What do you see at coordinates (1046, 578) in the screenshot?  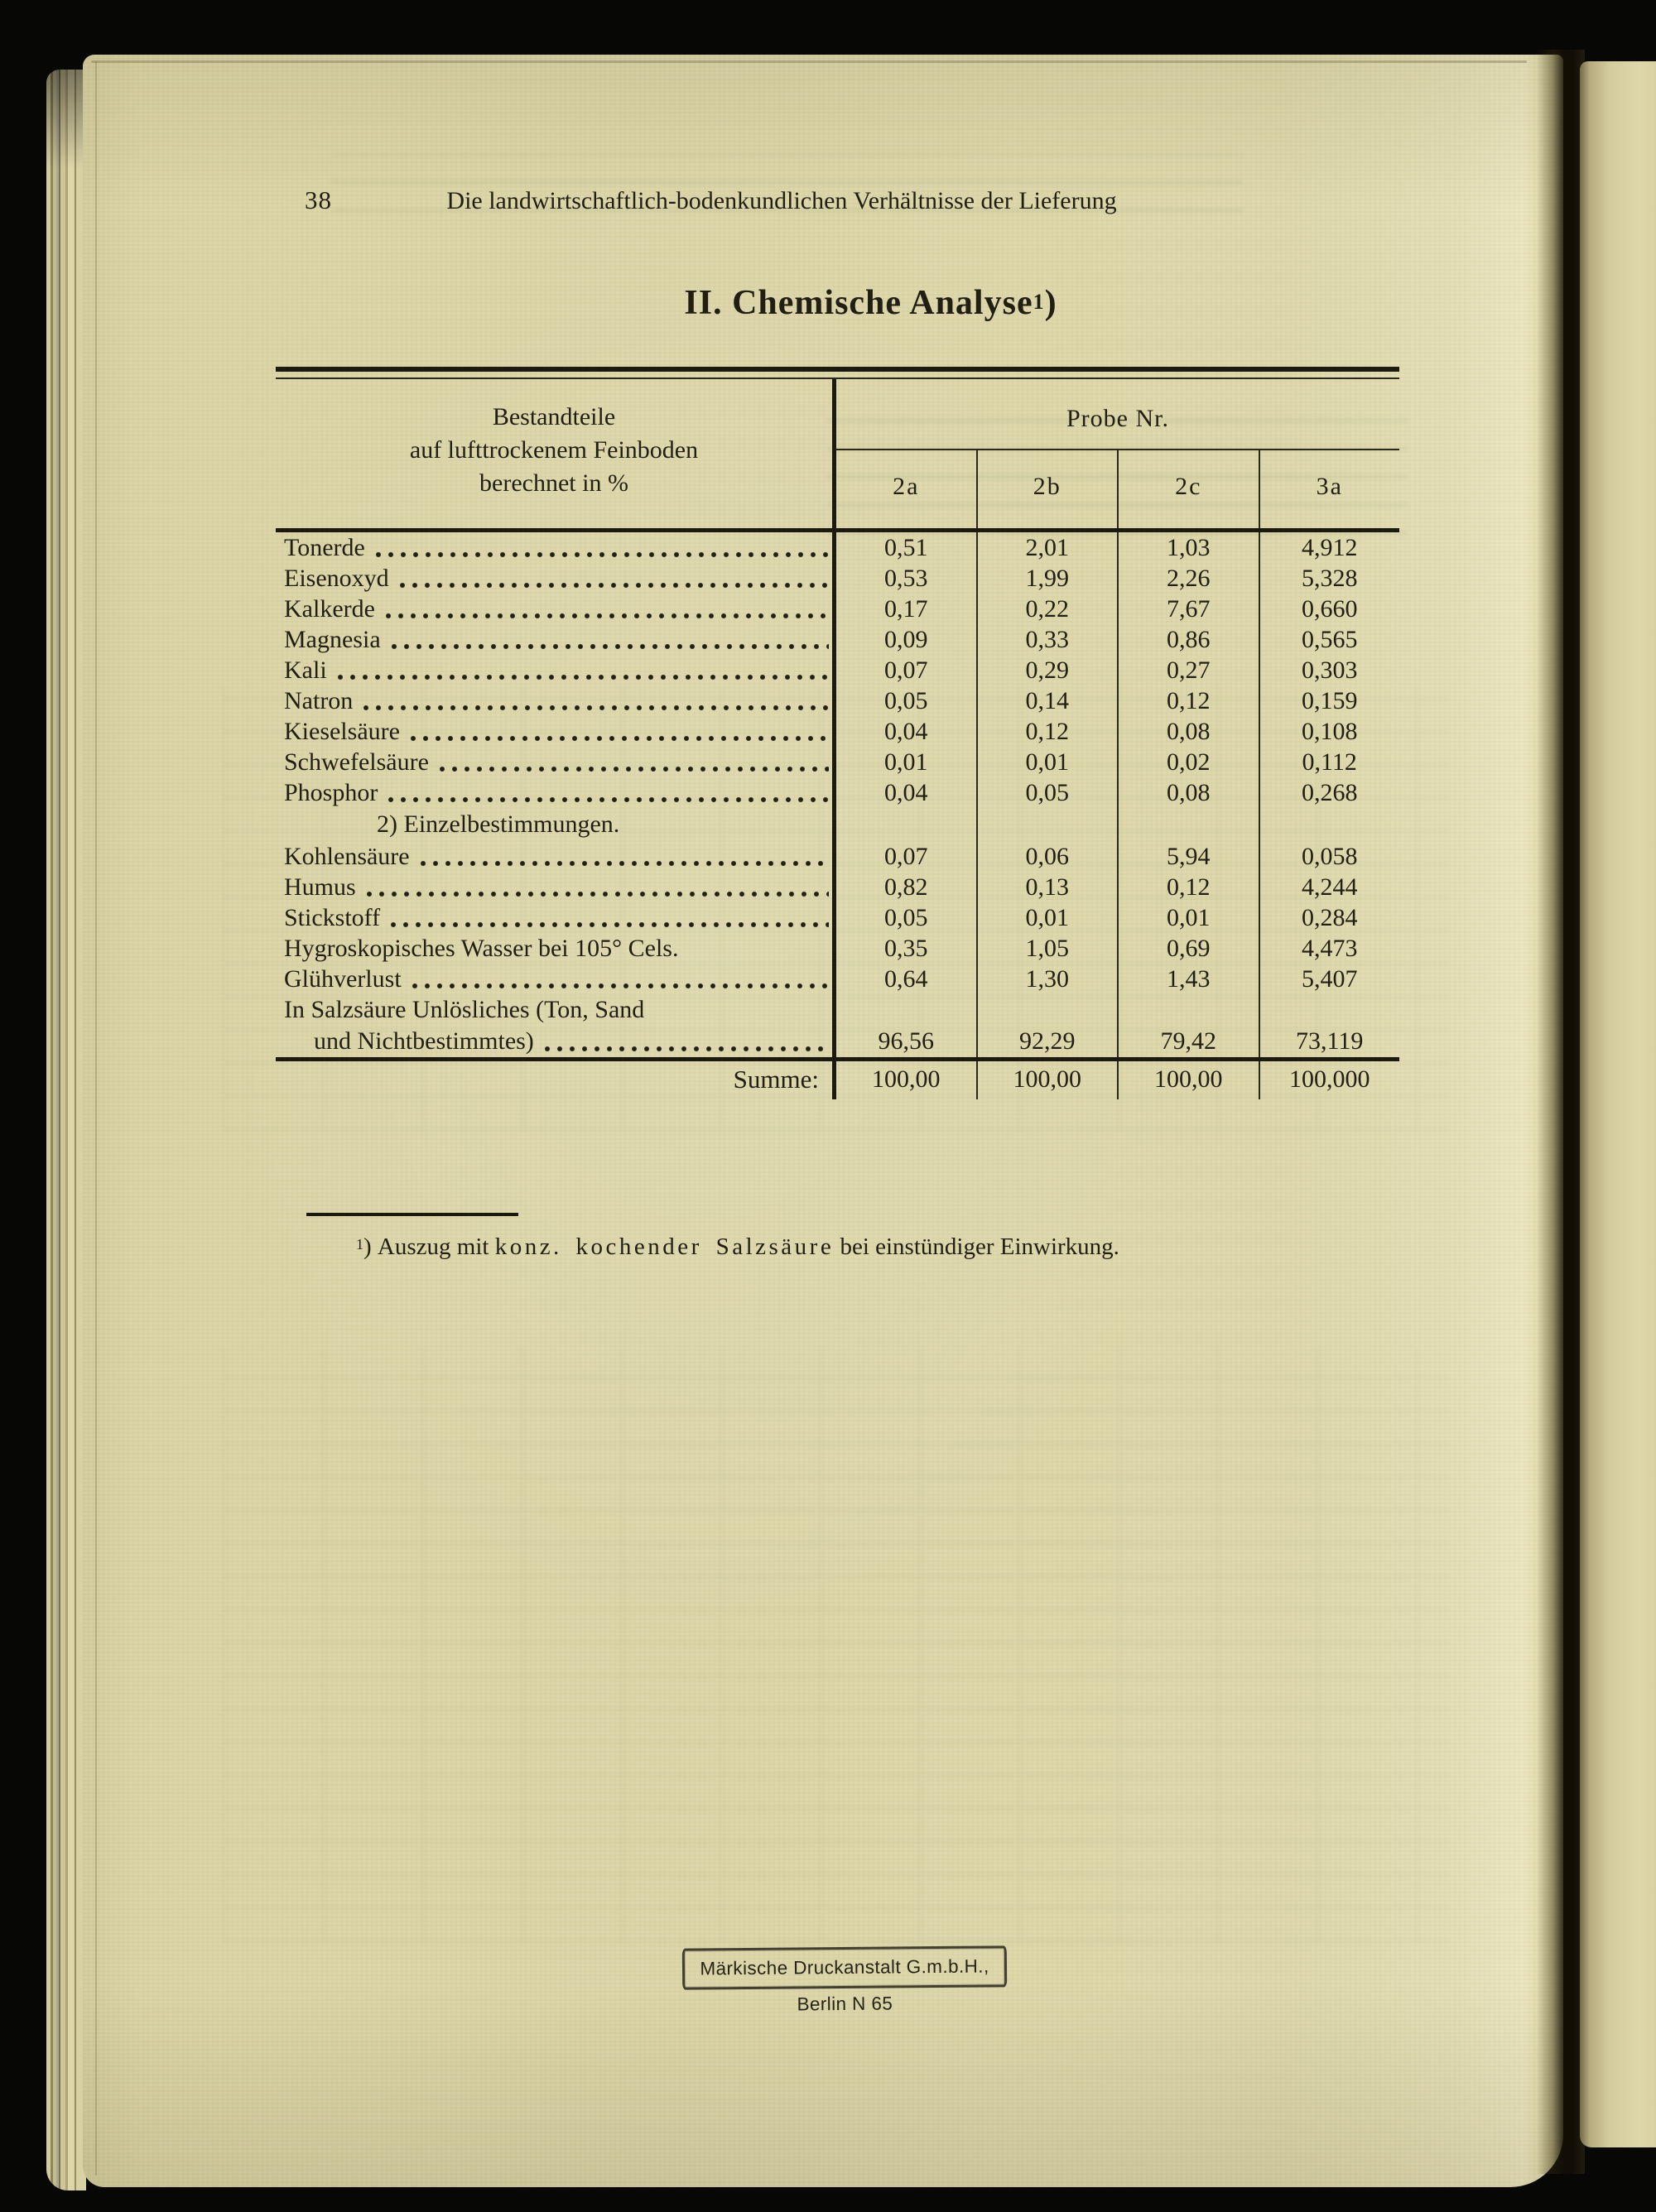 I see `value-cell: 1,99` at bounding box center [1046, 578].